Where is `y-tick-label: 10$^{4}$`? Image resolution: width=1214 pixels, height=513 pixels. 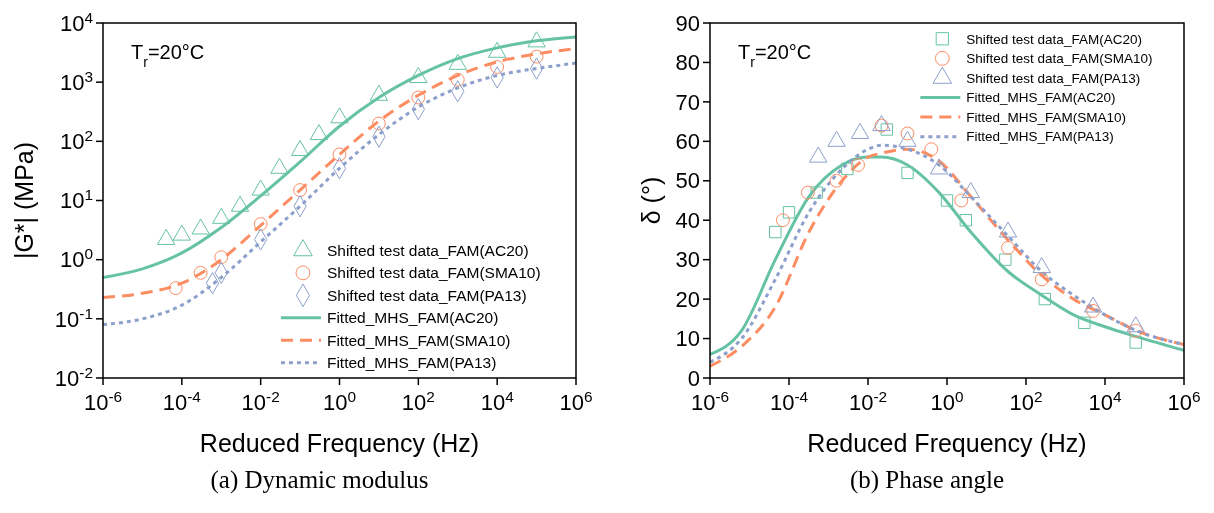
y-tick-label: 10$^{4}$ is located at coordinates (76, 22).